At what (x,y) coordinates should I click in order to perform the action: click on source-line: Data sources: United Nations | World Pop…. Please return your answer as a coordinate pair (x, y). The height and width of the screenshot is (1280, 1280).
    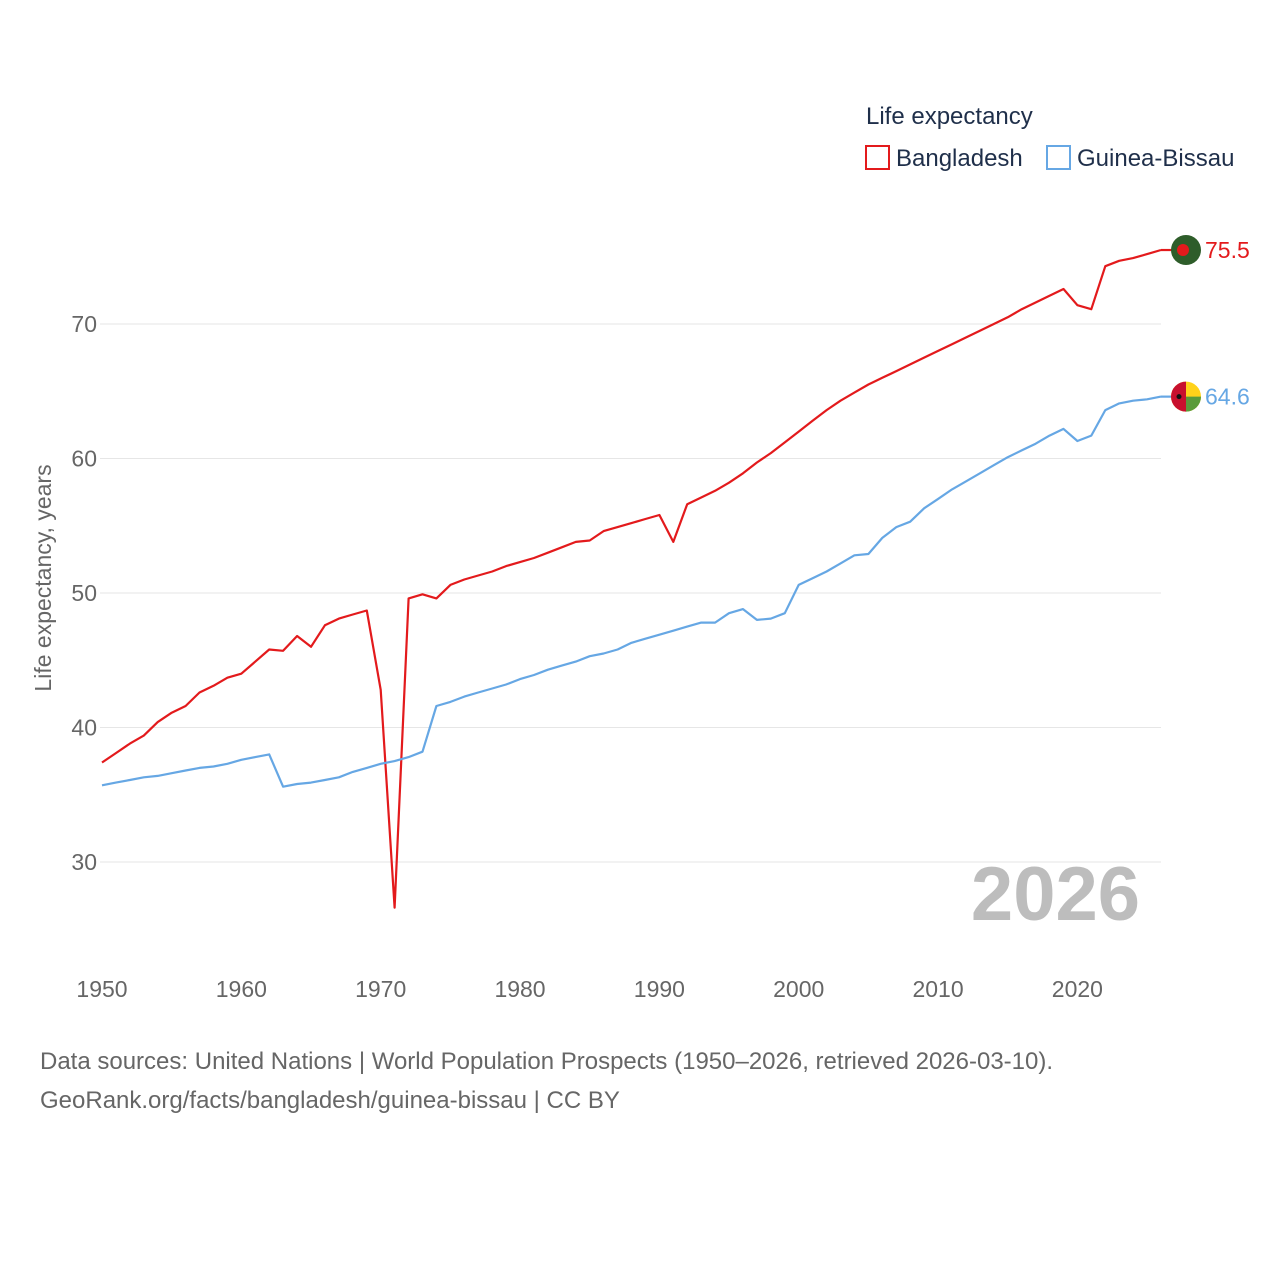
    Looking at the image, I should click on (547, 1061).